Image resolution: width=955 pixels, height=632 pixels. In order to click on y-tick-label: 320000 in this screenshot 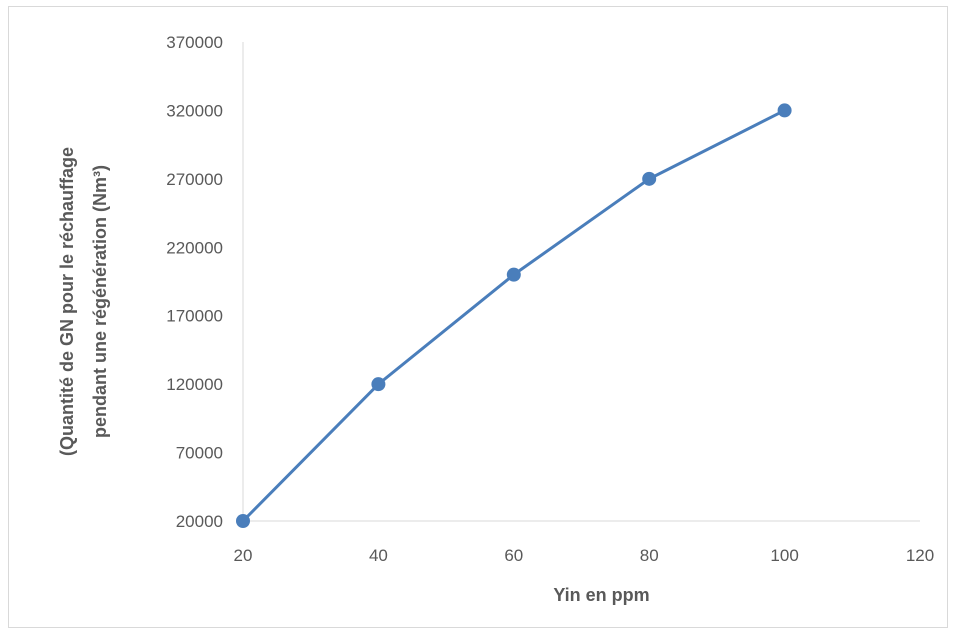, I will do `click(194, 110)`.